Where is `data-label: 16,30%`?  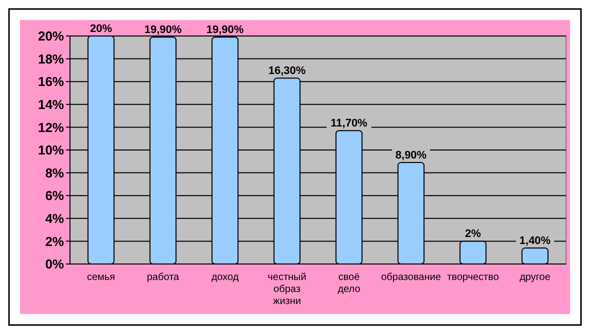 data-label: 16,30% is located at coordinates (287, 71).